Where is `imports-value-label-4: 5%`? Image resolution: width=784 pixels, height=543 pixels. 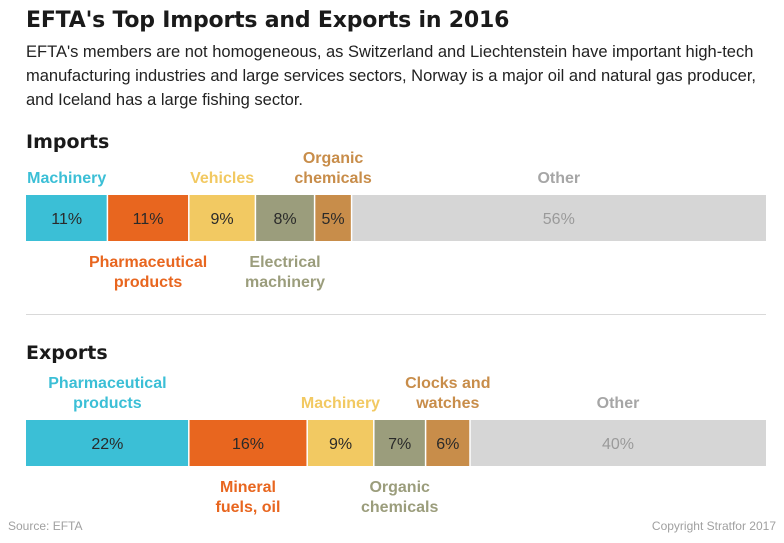
imports-value-label-4: 5% is located at coordinates (333, 219).